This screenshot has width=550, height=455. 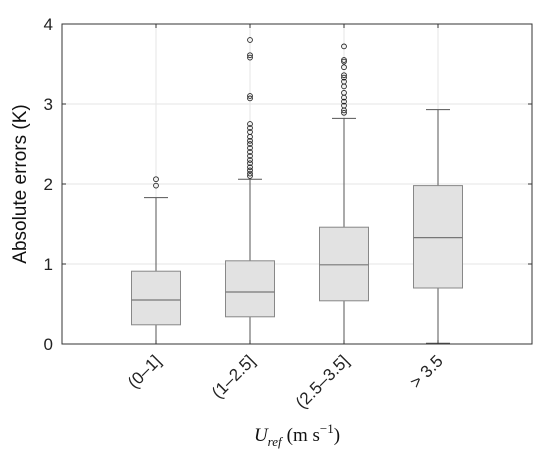 What do you see at coordinates (303, 435) in the screenshot?
I see `x-axis-label-unit-open: (m s` at bounding box center [303, 435].